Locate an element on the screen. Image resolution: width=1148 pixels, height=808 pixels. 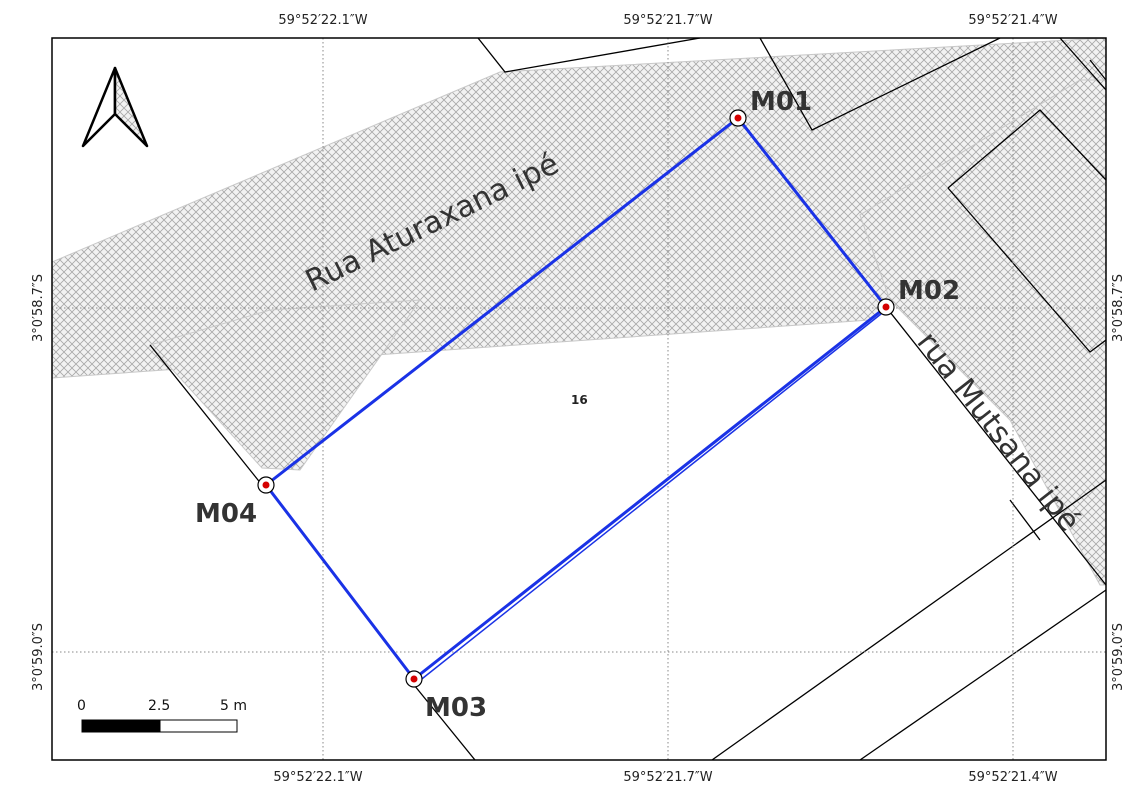
street-area-corner is located at coordinates (285, 385).